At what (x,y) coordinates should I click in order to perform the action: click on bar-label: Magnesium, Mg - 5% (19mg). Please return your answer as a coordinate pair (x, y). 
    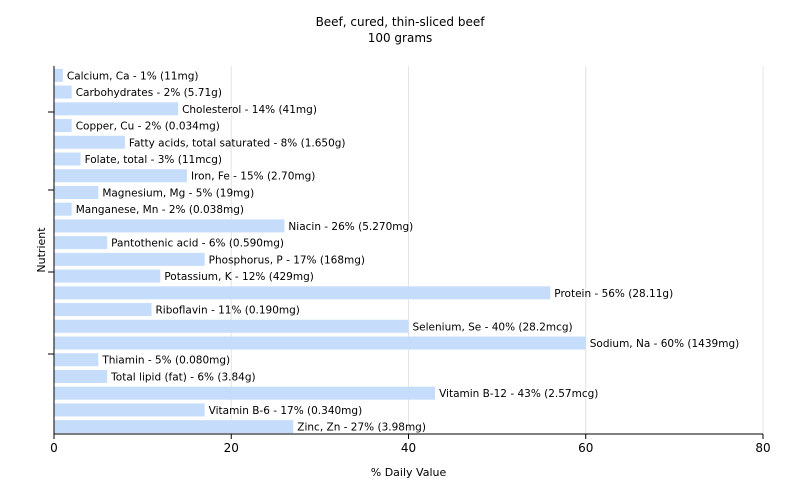
    Looking at the image, I should click on (178, 193).